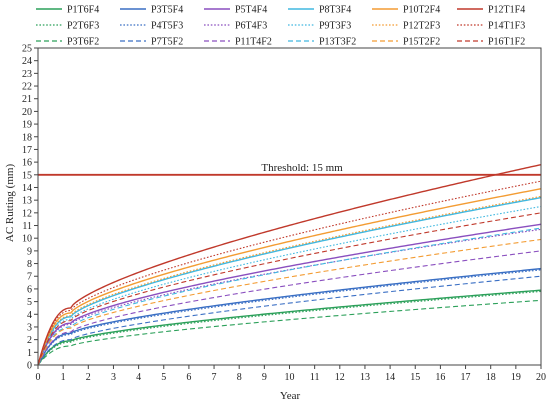 The height and width of the screenshot is (403, 550). I want to click on y-tick-label: 9, so click(29, 251).